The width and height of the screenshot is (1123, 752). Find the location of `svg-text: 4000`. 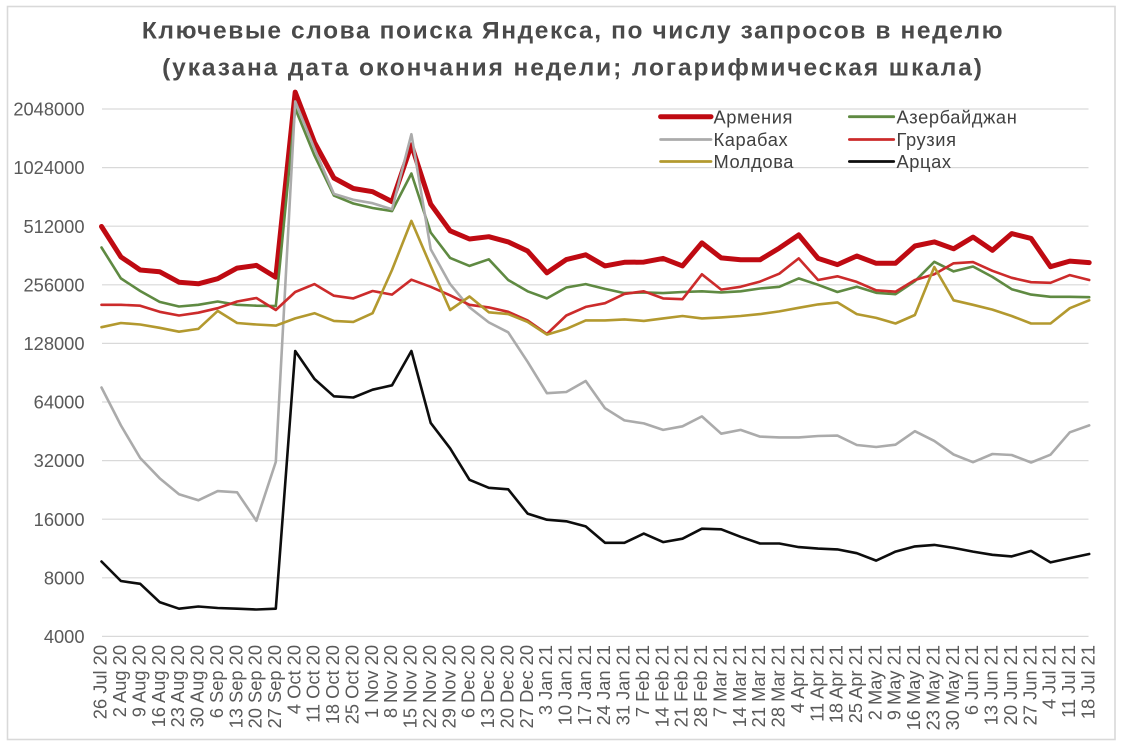

svg-text: 4000 is located at coordinates (64, 636).